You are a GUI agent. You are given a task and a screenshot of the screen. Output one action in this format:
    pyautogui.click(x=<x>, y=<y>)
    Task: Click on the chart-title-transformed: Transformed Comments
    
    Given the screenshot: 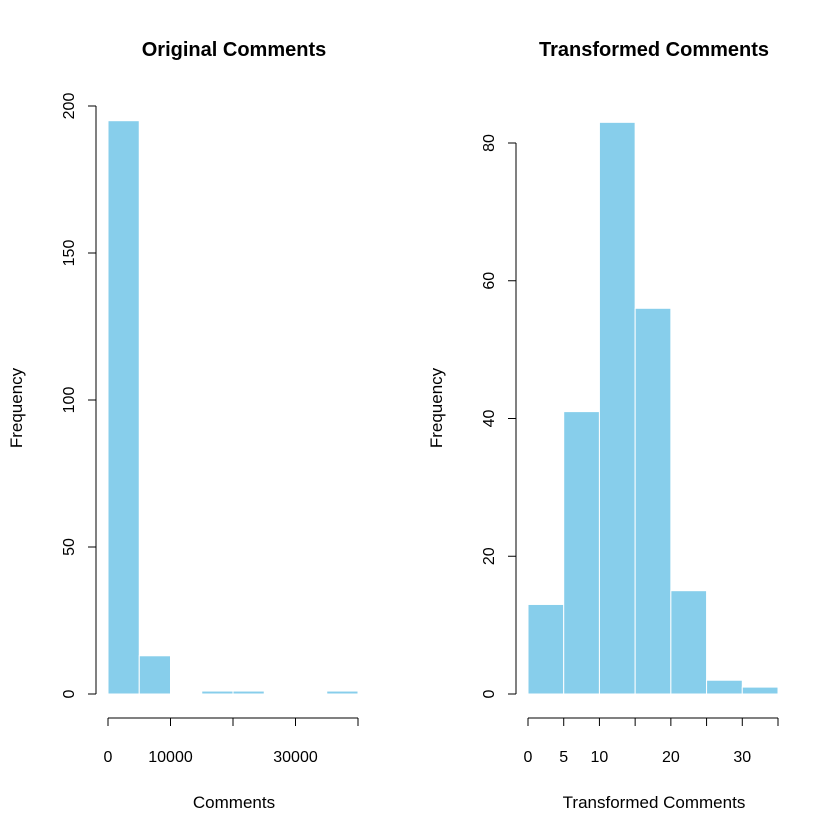 What is the action you would take?
    pyautogui.click(x=654, y=50)
    